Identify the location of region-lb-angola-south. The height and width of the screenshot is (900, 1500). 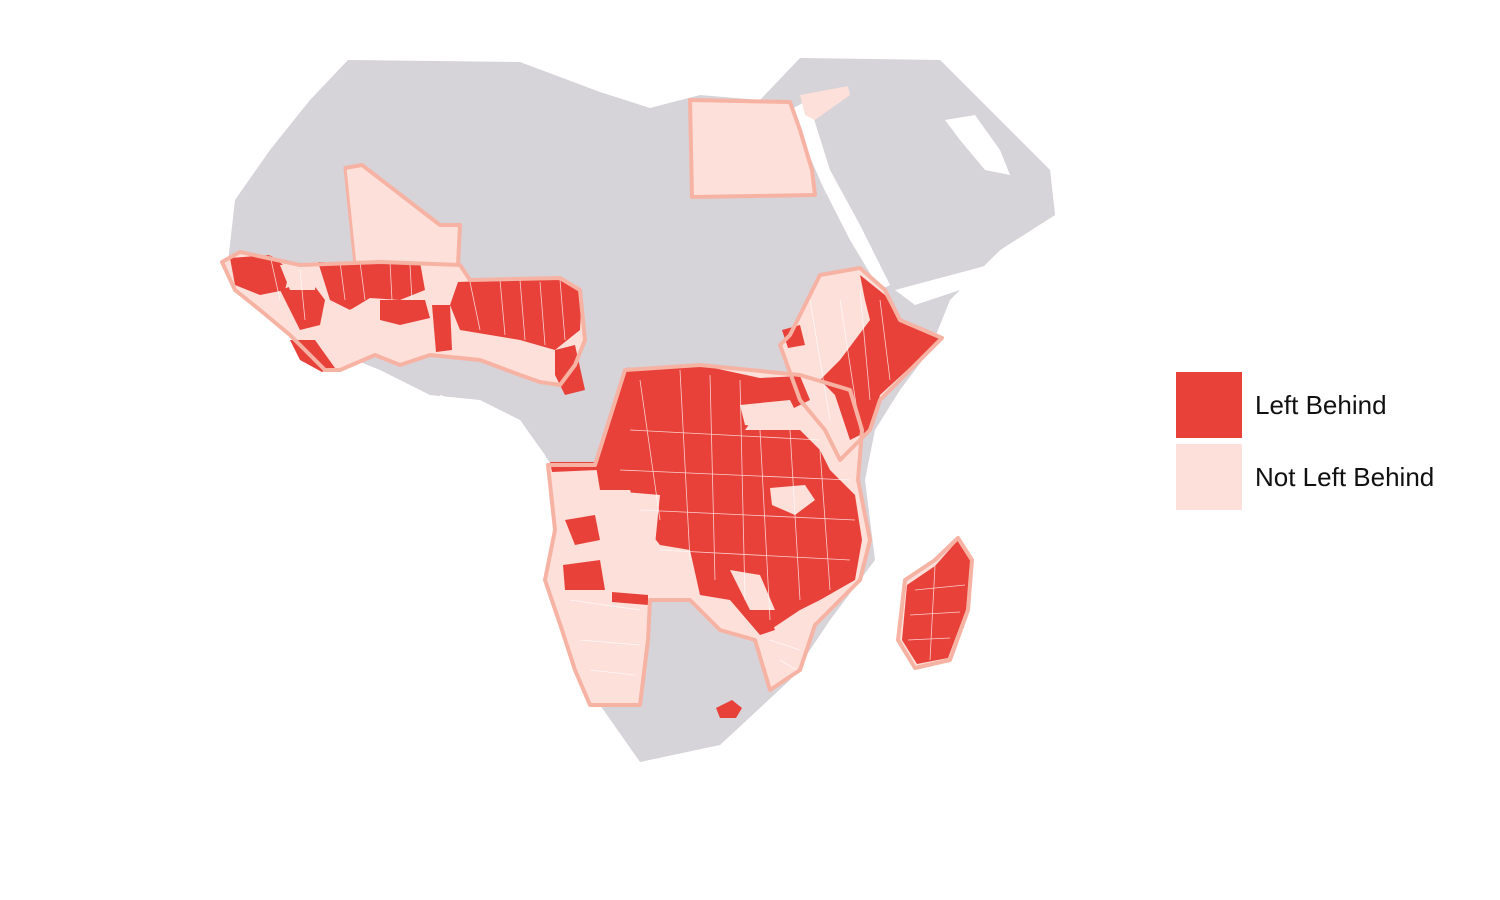
(584, 575).